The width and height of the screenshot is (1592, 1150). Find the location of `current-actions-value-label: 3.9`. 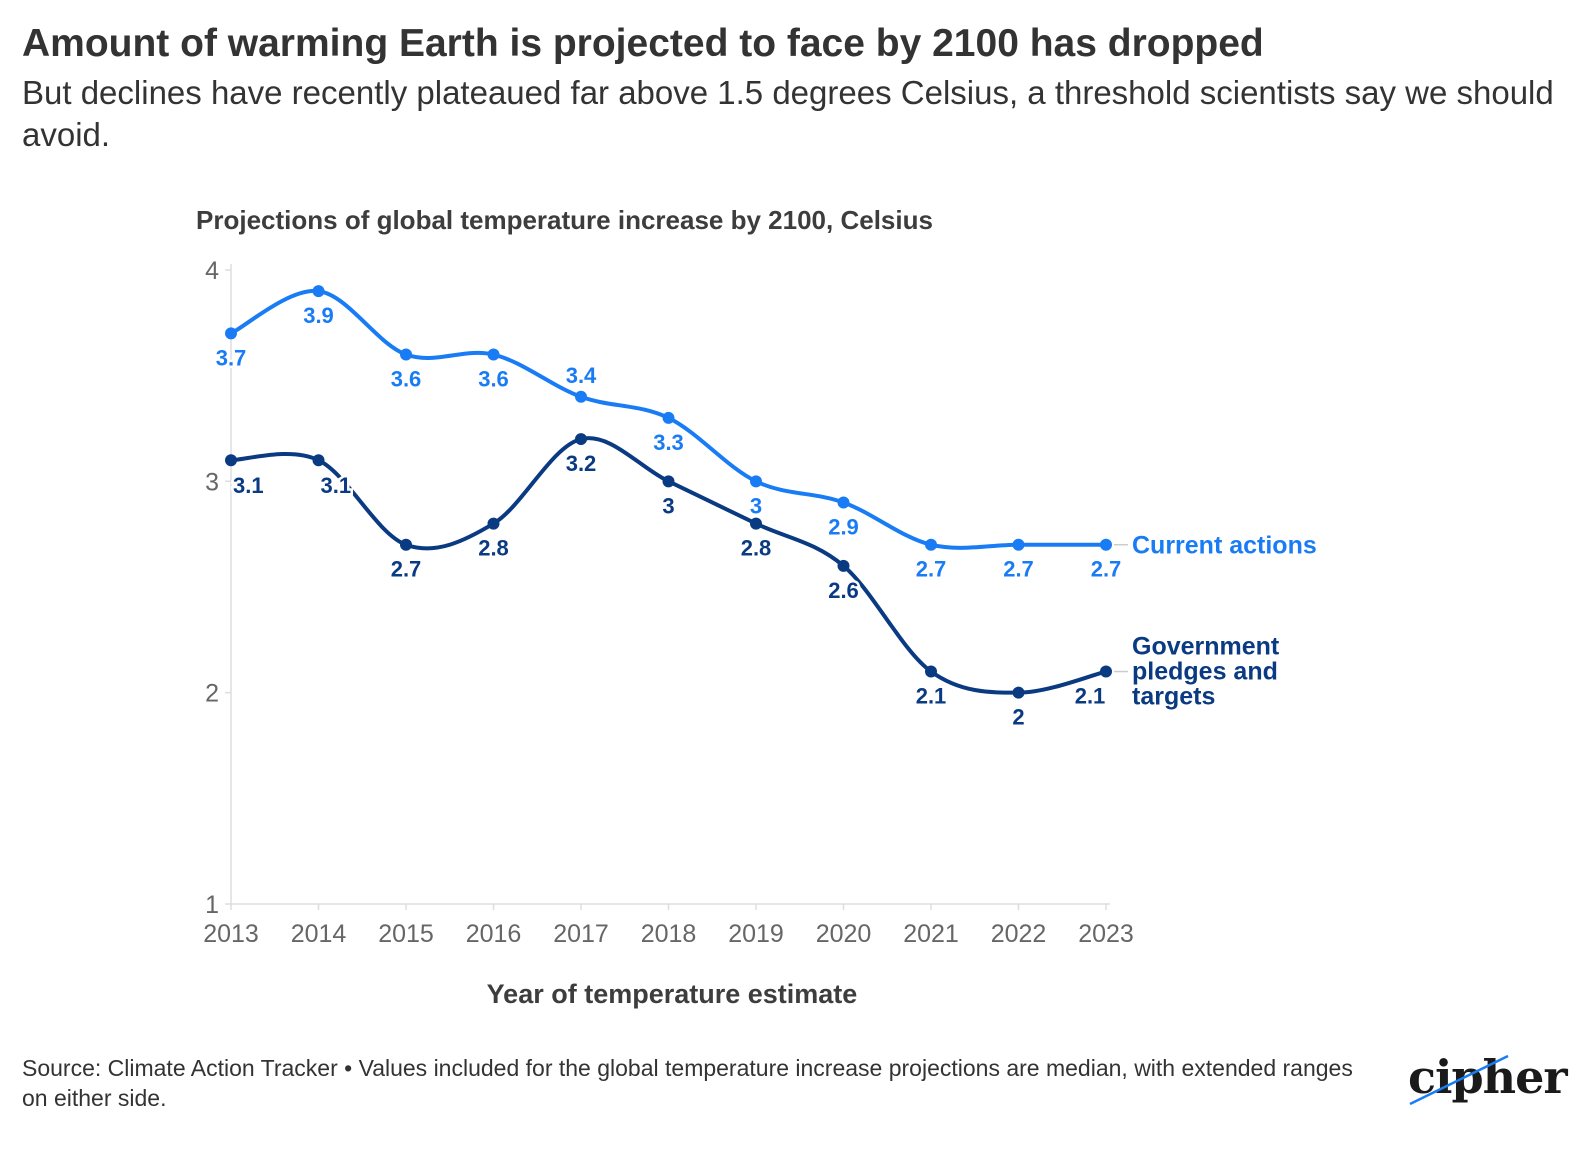

current-actions-value-label: 3.9 is located at coordinates (318, 315).